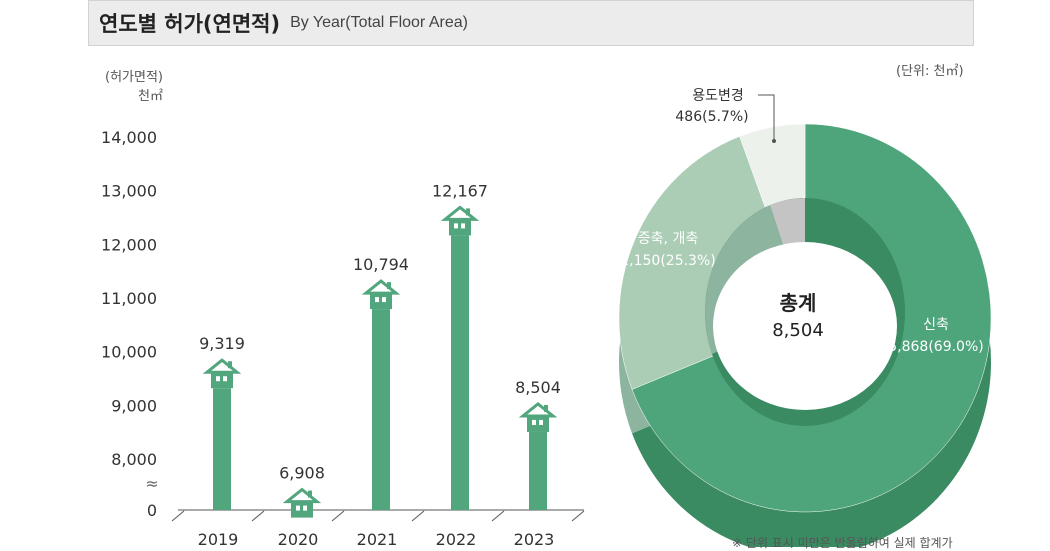  What do you see at coordinates (151, 483) in the screenshot?
I see `axis-break-symbol: ≈` at bounding box center [151, 483].